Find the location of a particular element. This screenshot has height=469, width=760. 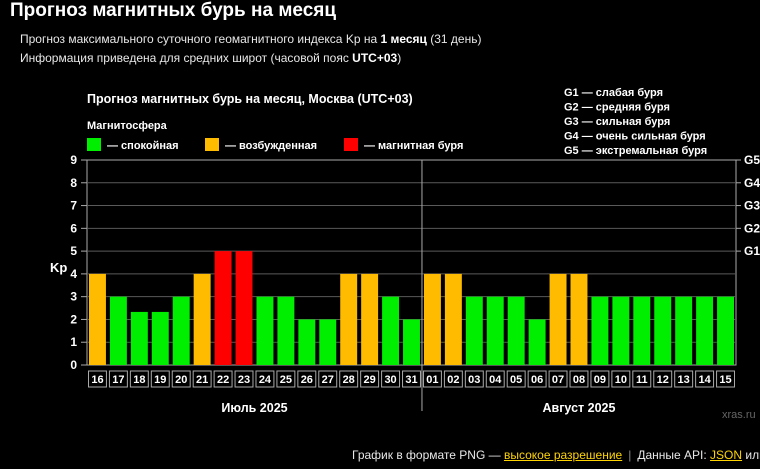

date-label: 18 is located at coordinates (139, 380).